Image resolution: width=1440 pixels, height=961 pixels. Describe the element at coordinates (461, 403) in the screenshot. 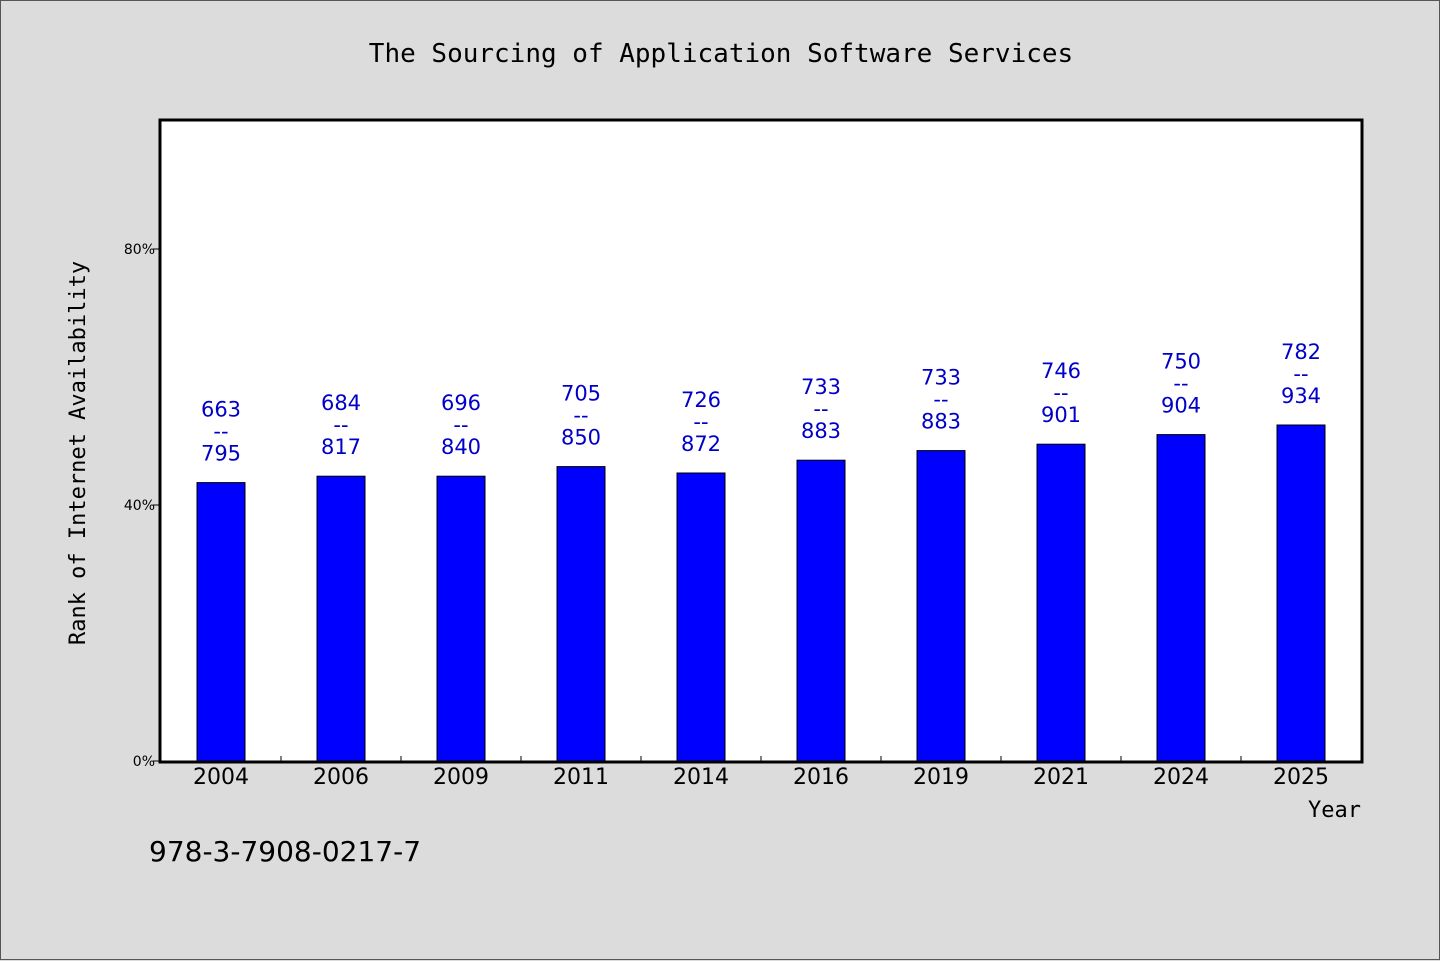

I see `data-label-2009-0: 696` at that location.